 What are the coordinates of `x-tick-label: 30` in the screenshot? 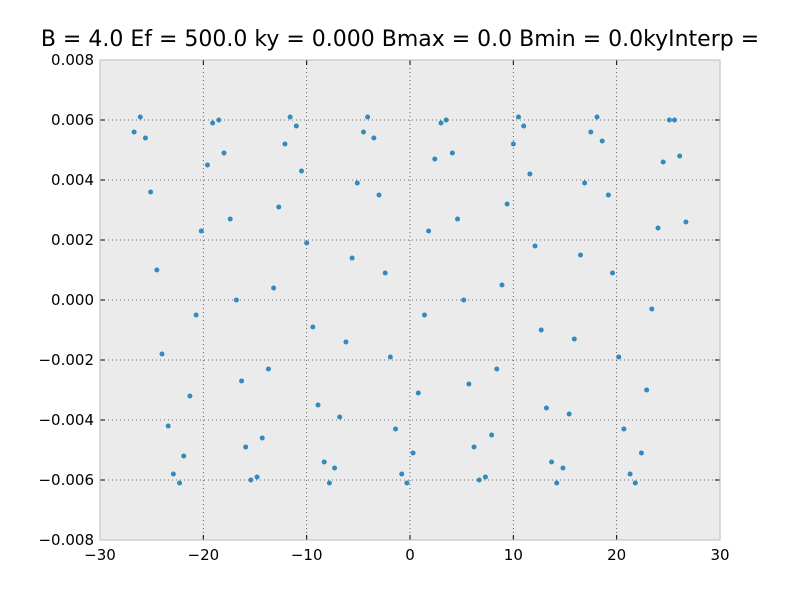 It's located at (719, 555).